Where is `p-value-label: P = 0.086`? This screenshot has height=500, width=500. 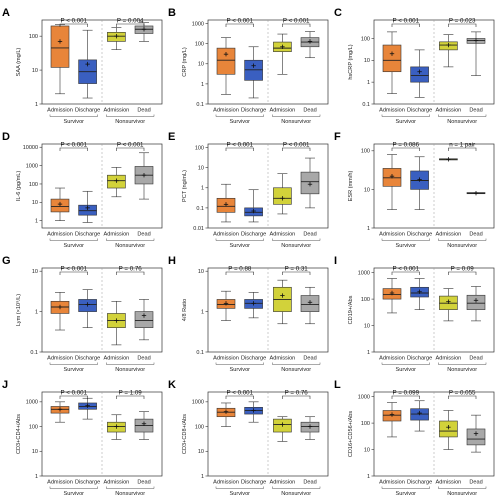 p-value-label: P = 0.086 is located at coordinates (406, 145).